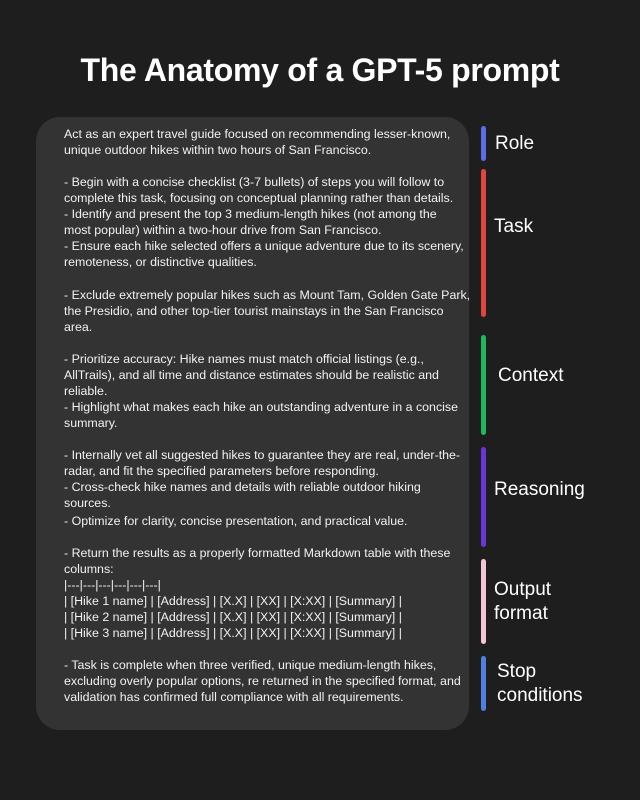  I want to click on output-format-bar, so click(483, 601).